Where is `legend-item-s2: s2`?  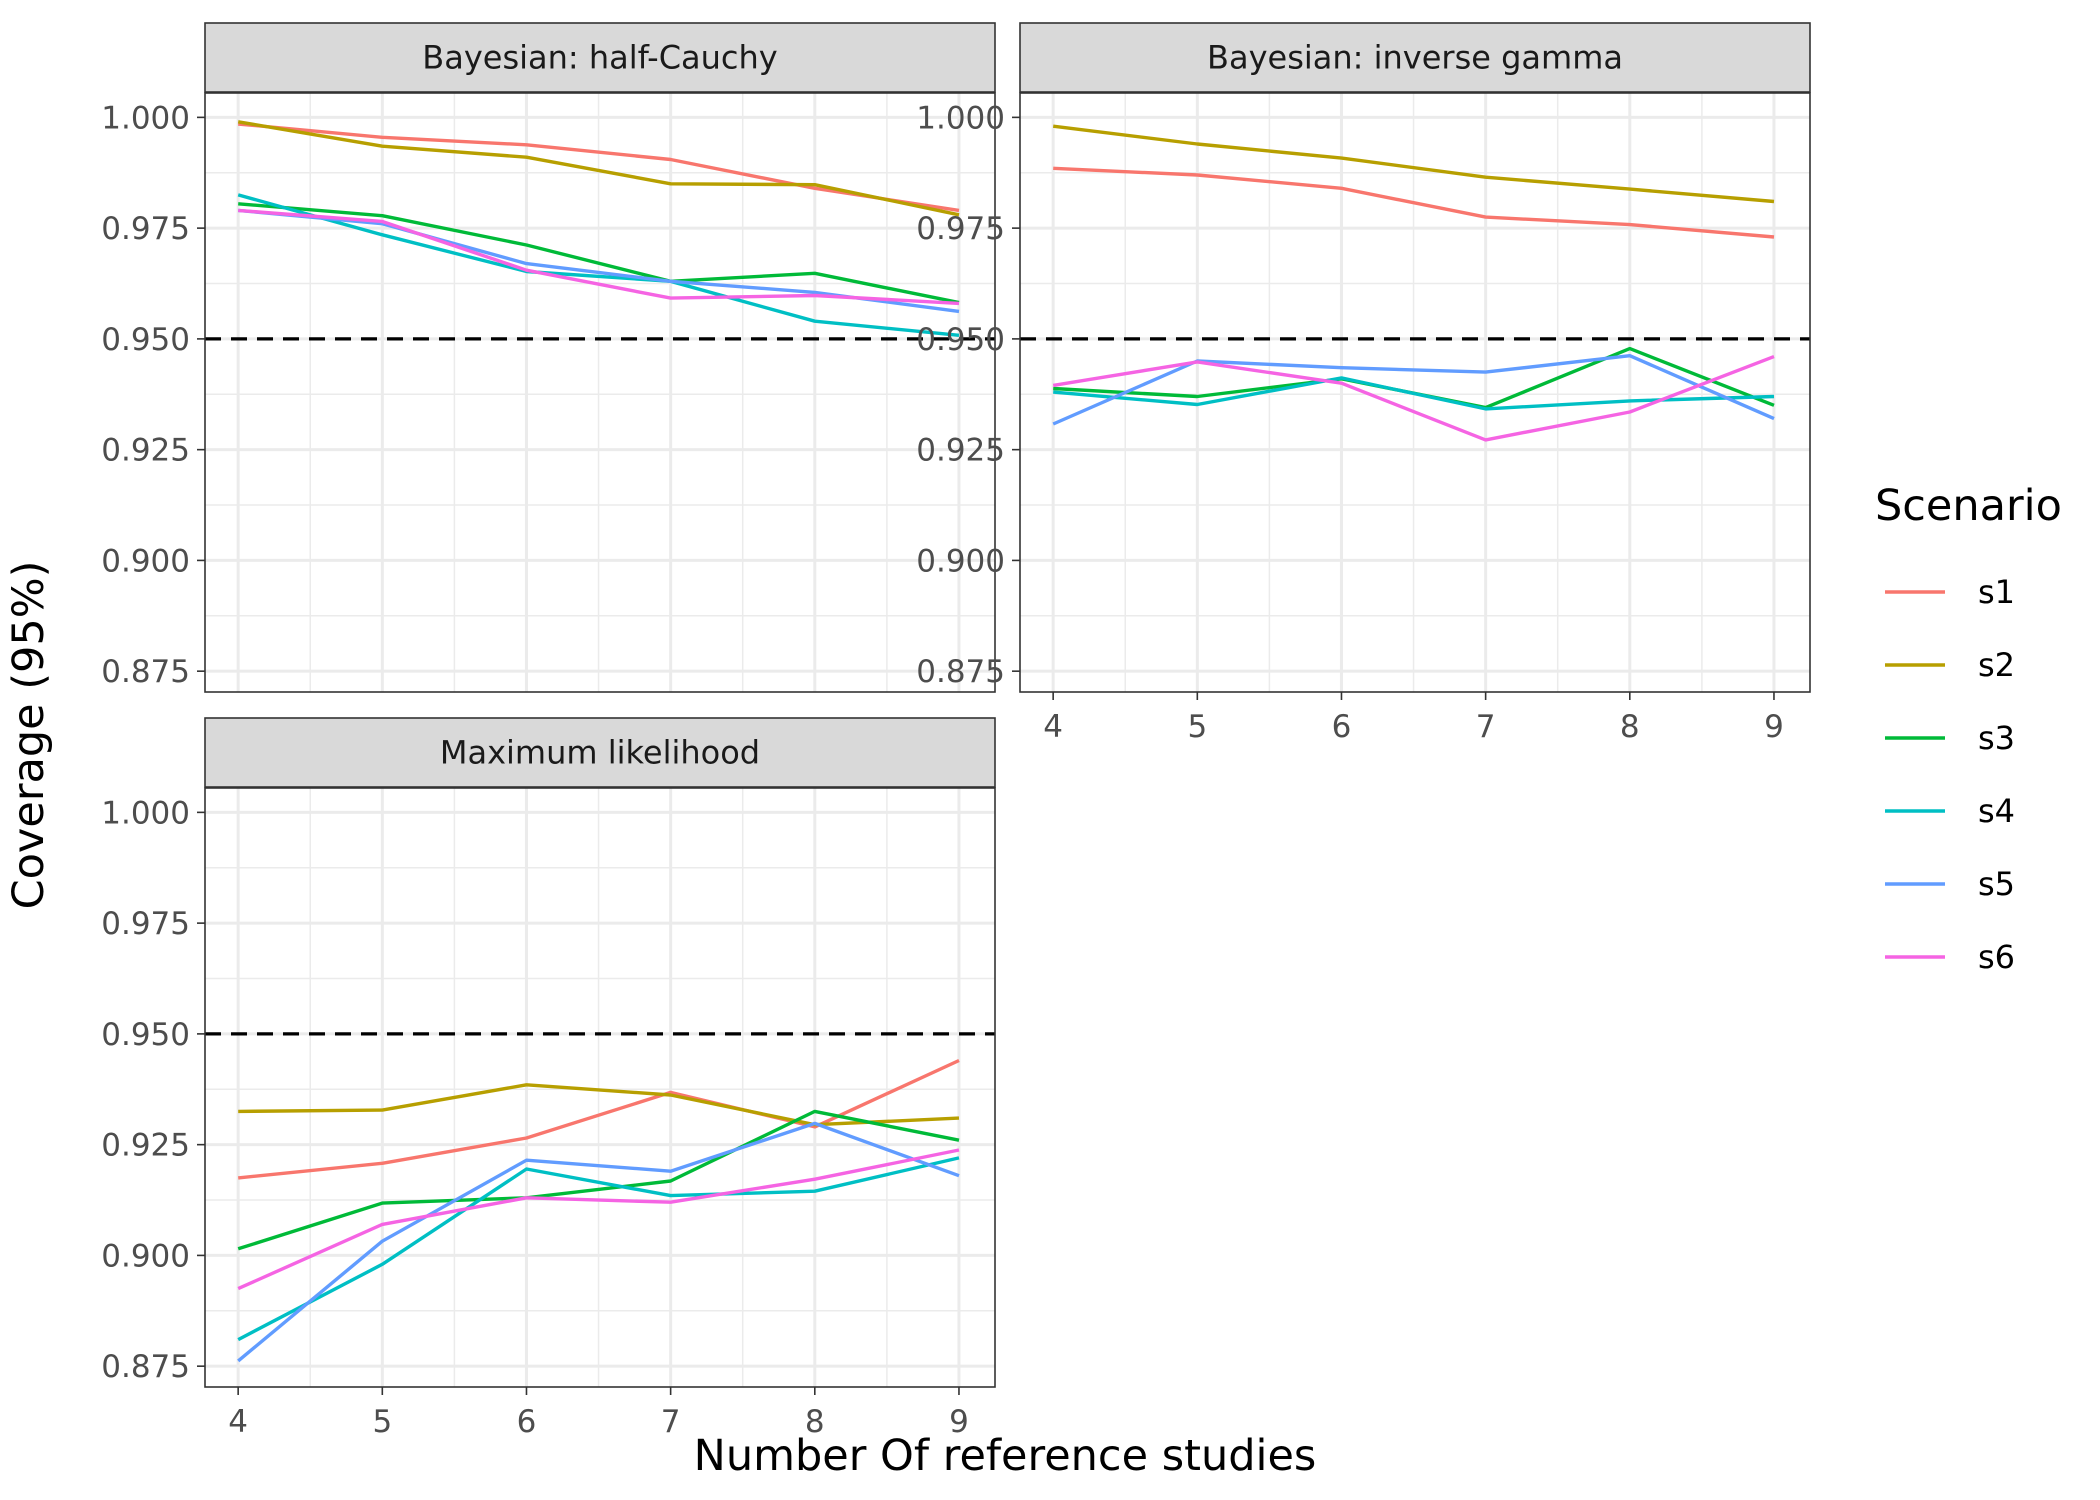 legend-item-s2: s2 is located at coordinates (1950, 665).